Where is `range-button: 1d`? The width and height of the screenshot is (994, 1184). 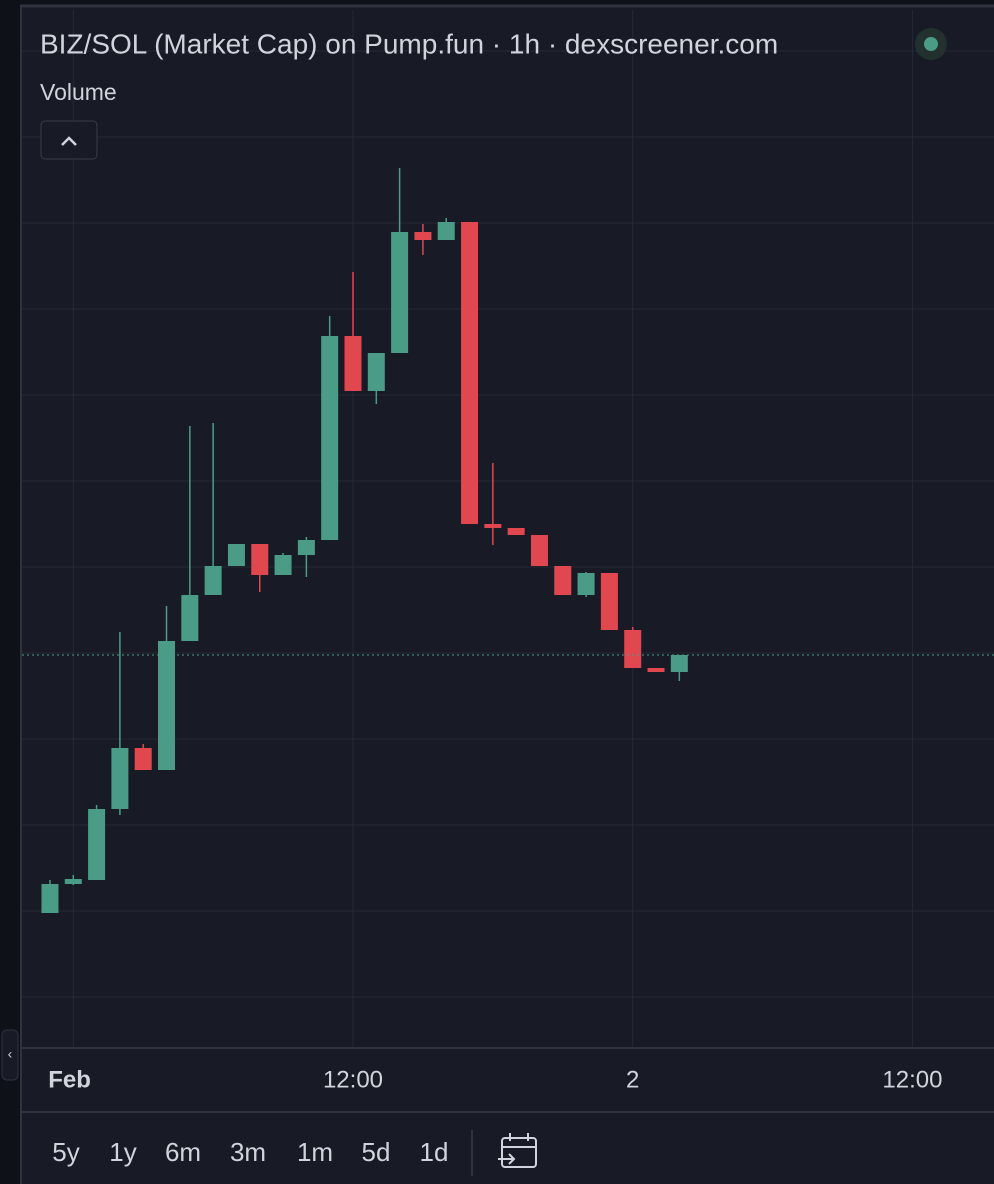
range-button: 1d is located at coordinates (434, 1152).